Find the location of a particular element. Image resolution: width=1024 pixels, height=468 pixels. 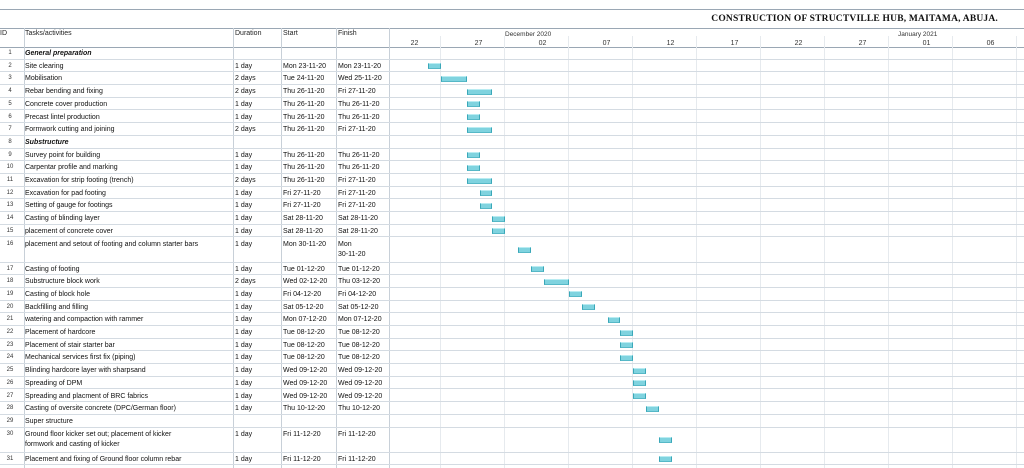

task-row: 29 Super structure is located at coordinates (512, 421).